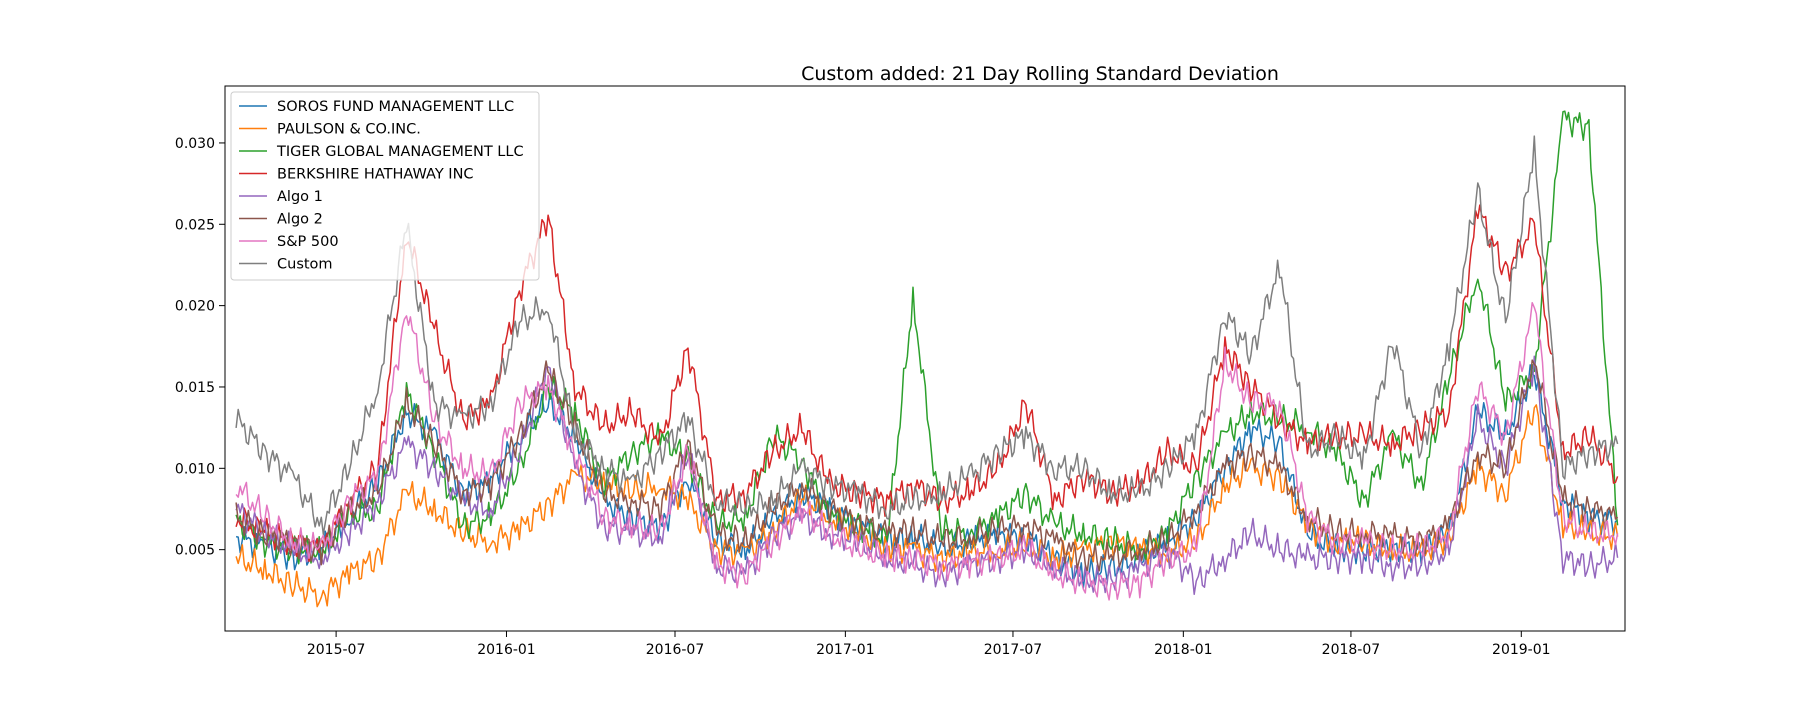 Image resolution: width=1800 pixels, height=720 pixels. Describe the element at coordinates (200, 347) in the screenshot. I see `y-axis: 0.005 0.010 0.015 0.020 0.025 0.030` at that location.